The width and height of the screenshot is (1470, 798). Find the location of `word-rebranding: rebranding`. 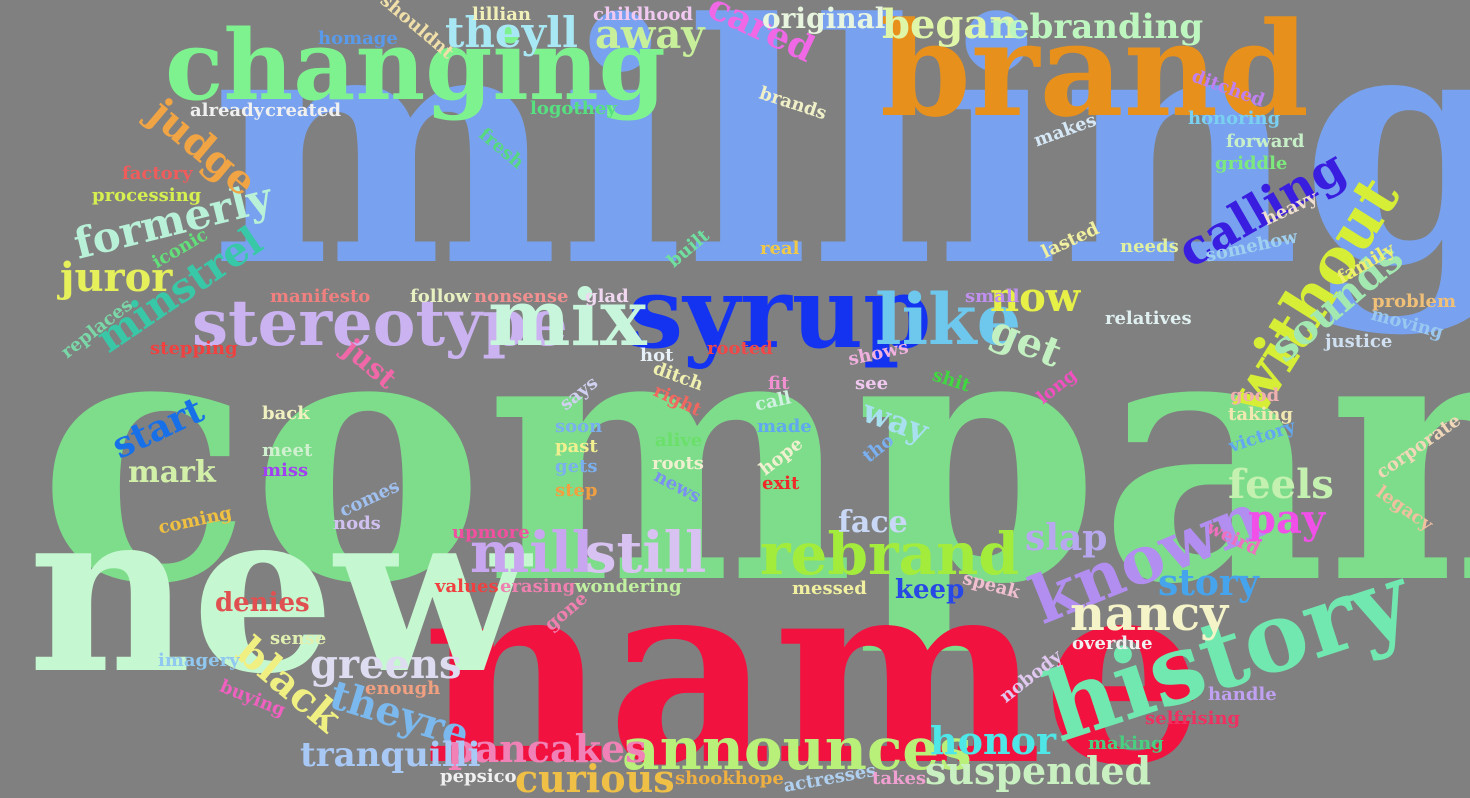

word-rebranding: rebranding is located at coordinates (1097, 27).